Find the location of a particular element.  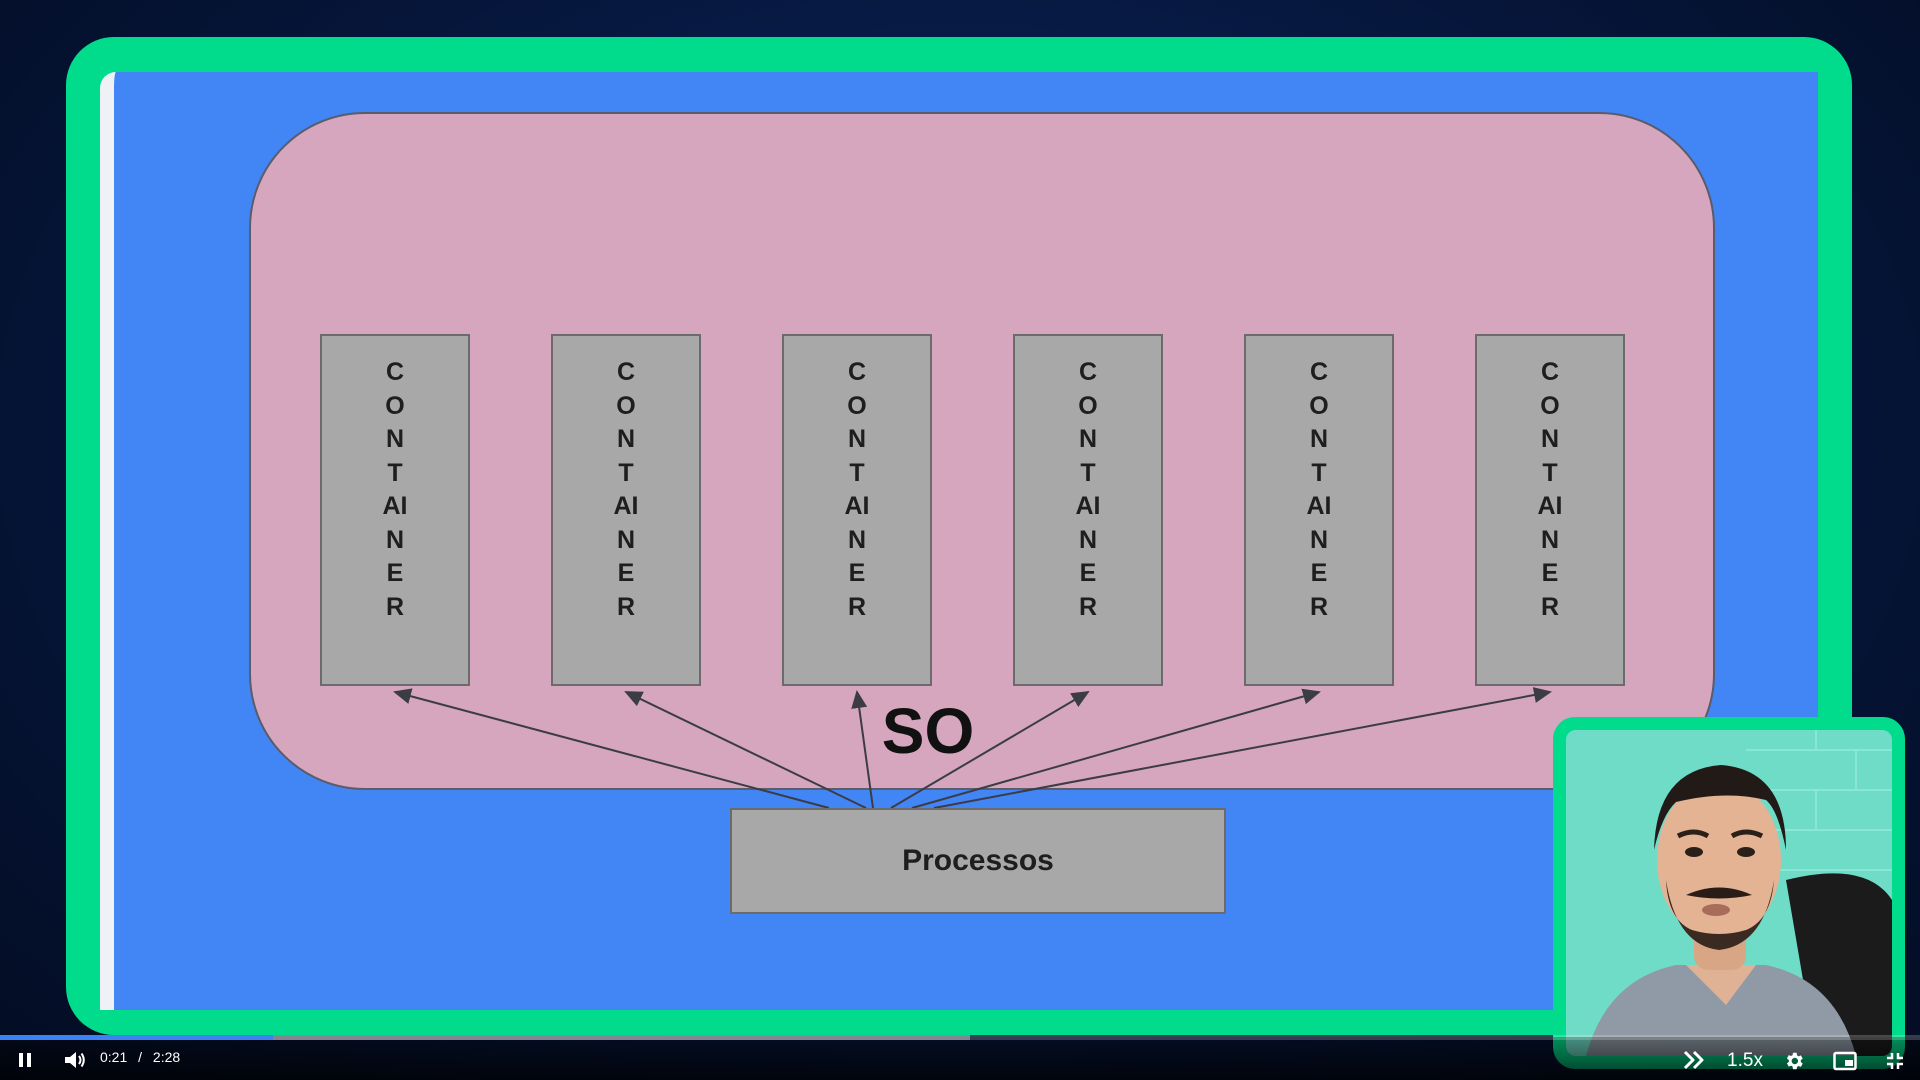

skip-forward-icon is located at coordinates (1693, 1060).